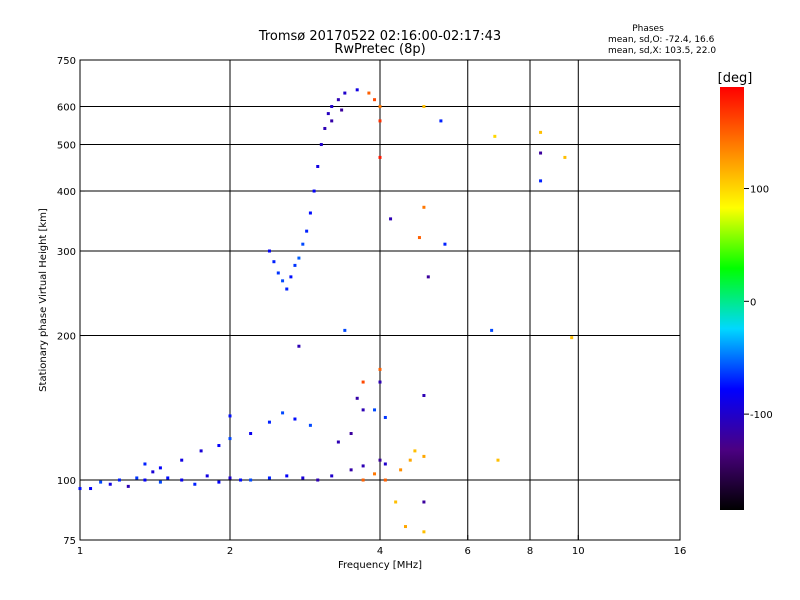 The image size is (800, 600). I want to click on x-tick-label: 4, so click(380, 551).